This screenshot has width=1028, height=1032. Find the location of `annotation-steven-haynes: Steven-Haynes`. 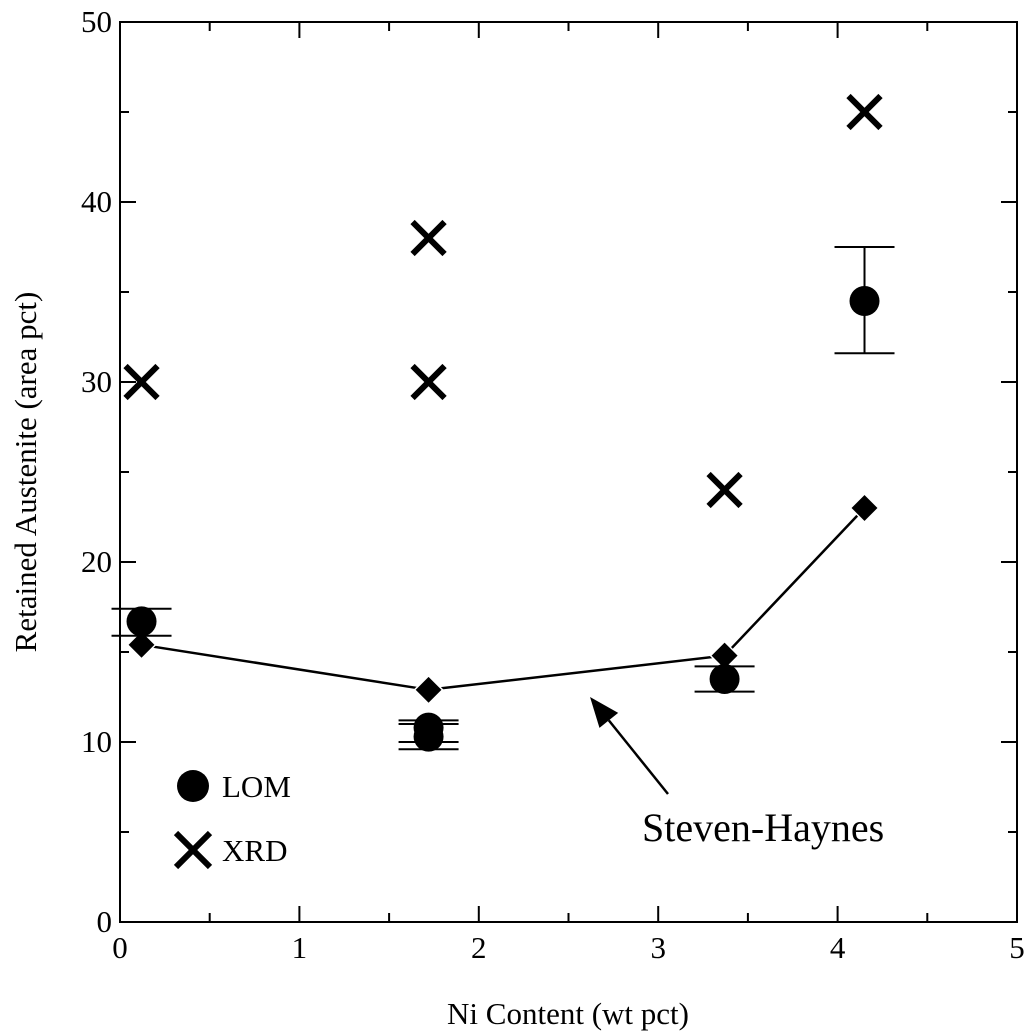

annotation-steven-haynes: Steven-Haynes is located at coordinates (763, 827).